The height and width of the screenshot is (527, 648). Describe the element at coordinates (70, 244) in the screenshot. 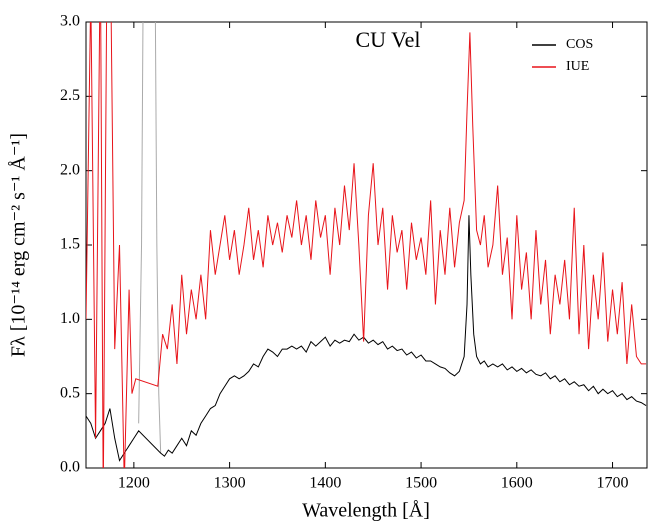

I see `y-tick-label: 1.5` at that location.